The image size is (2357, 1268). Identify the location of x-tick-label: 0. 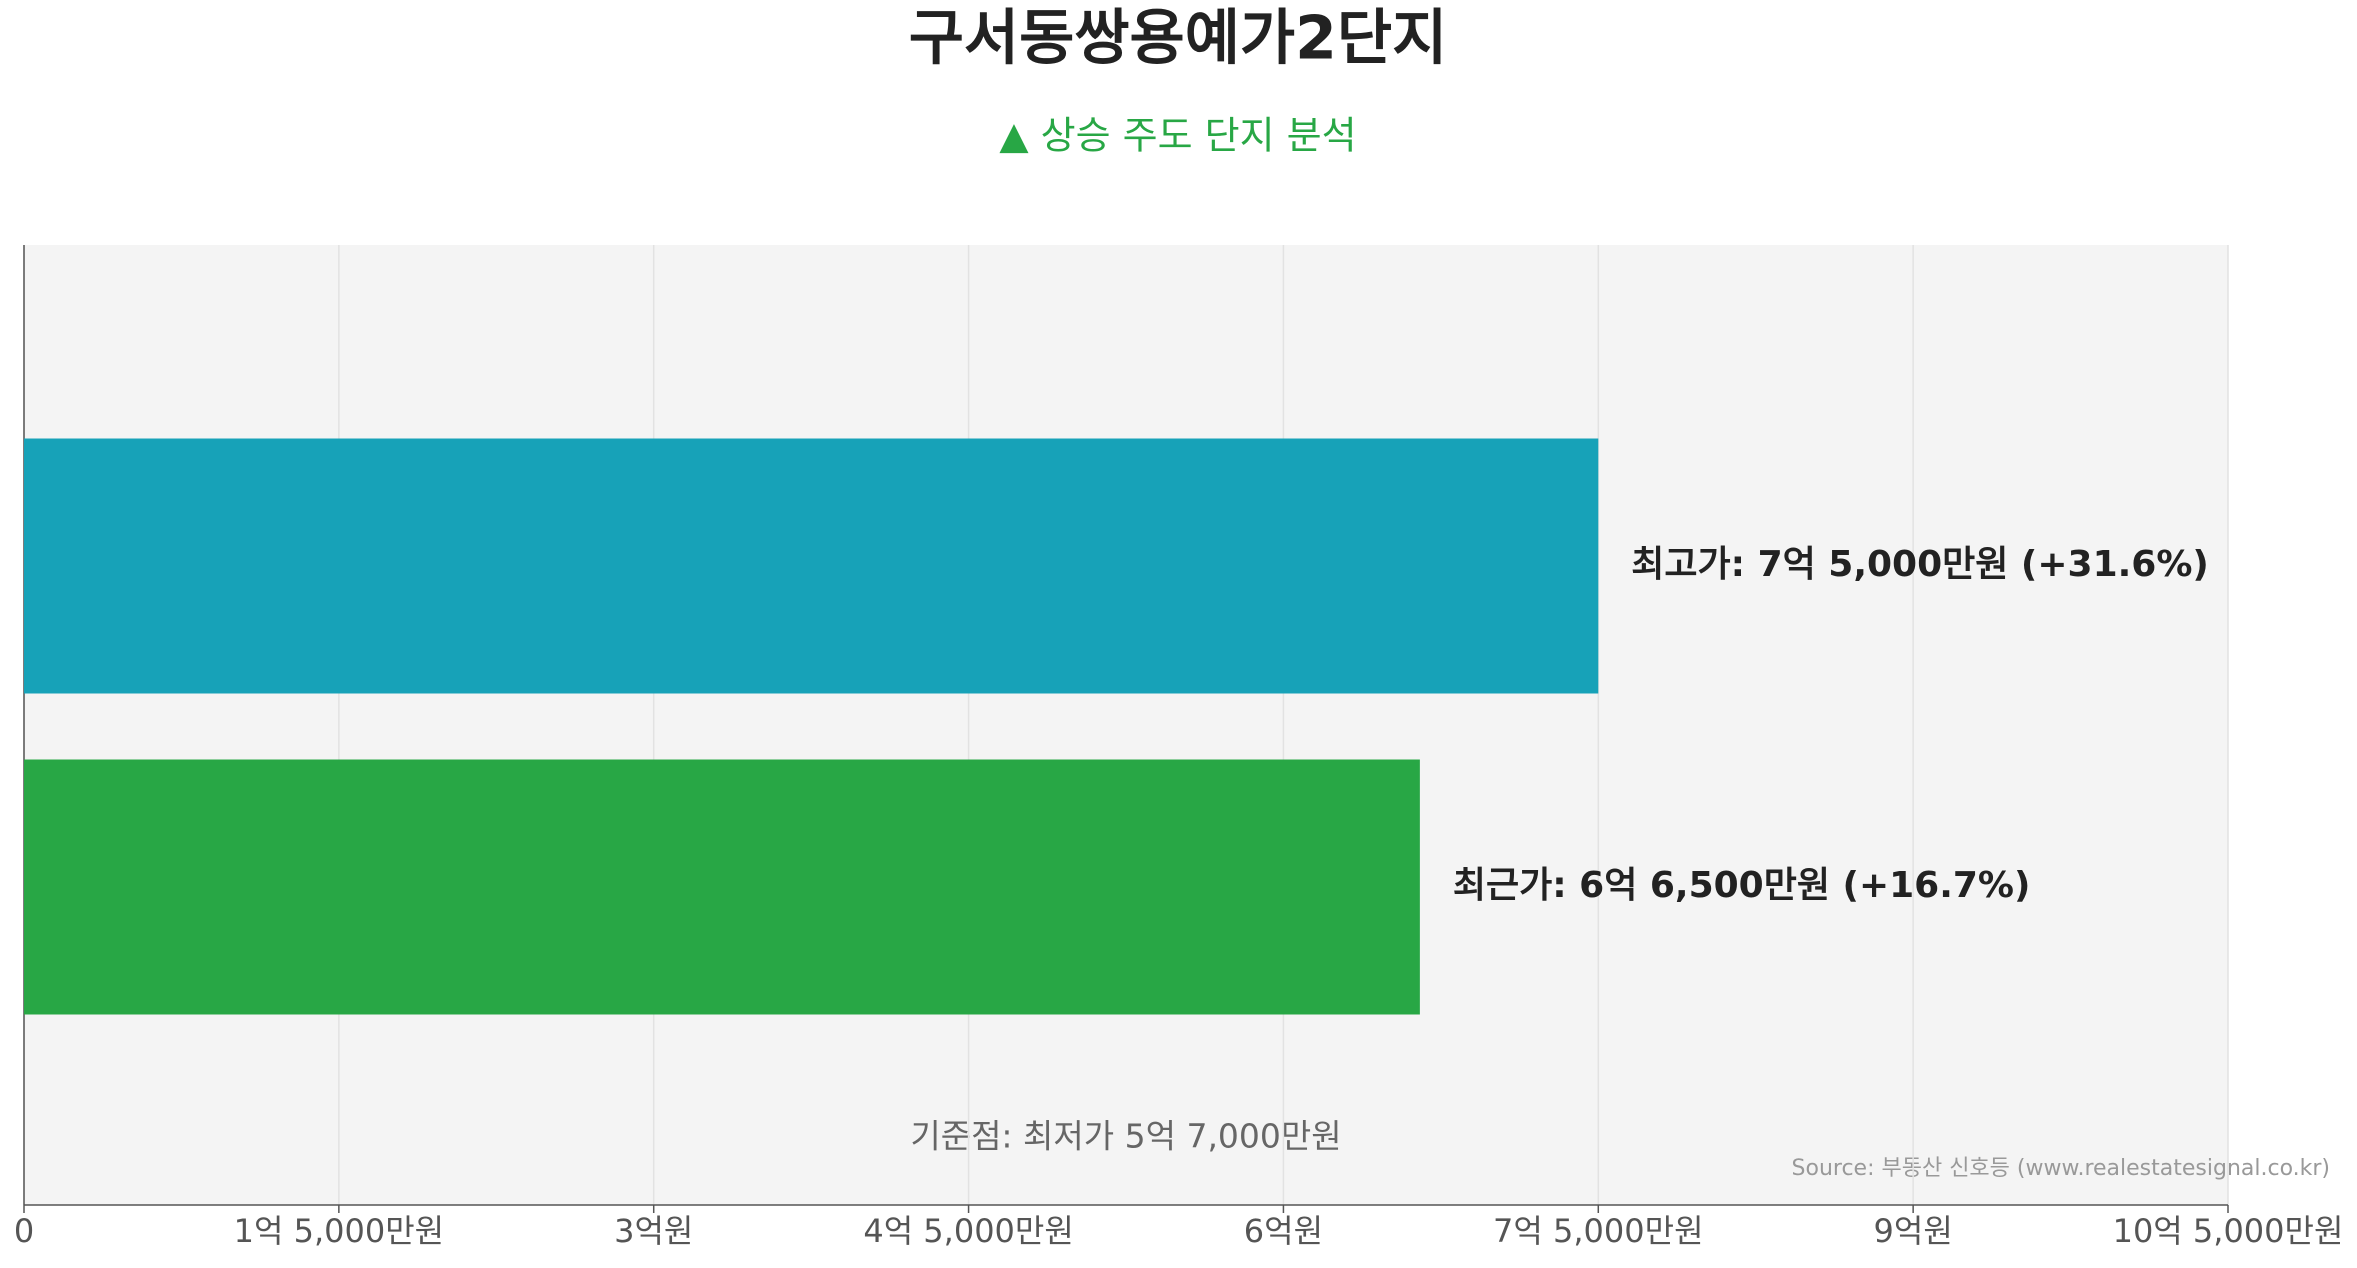
(24, 1231).